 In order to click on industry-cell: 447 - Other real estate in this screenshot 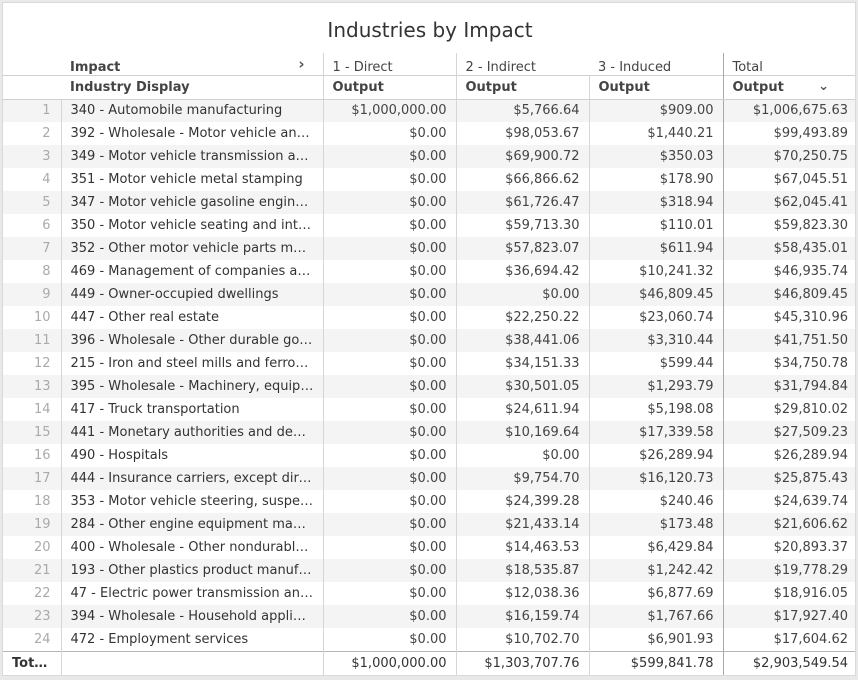, I will do `click(191, 317)`.